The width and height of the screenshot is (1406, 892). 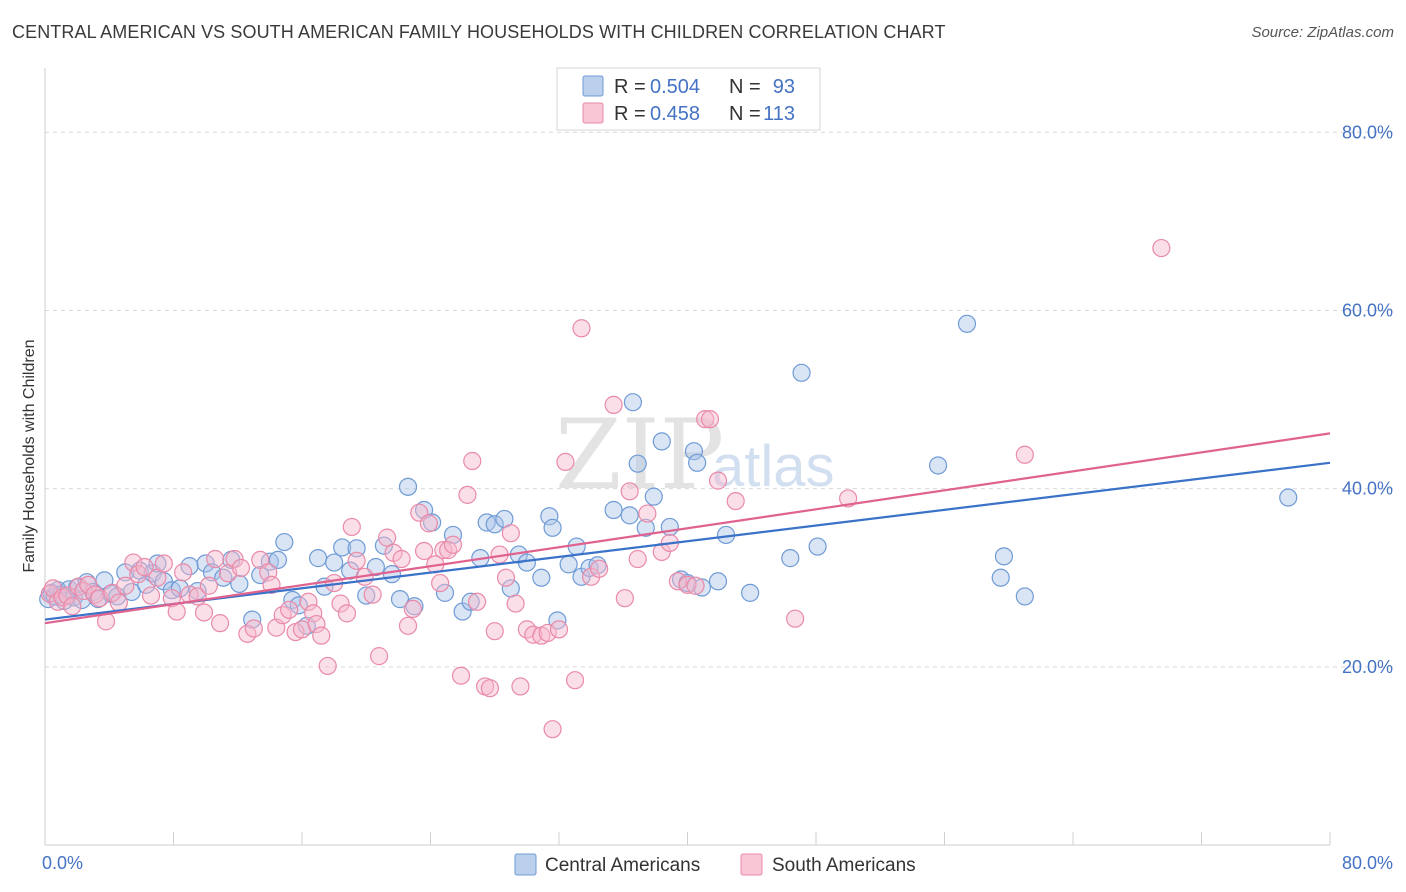 I want to click on y-axis-label: Family Households with Children, so click(x=29, y=456).